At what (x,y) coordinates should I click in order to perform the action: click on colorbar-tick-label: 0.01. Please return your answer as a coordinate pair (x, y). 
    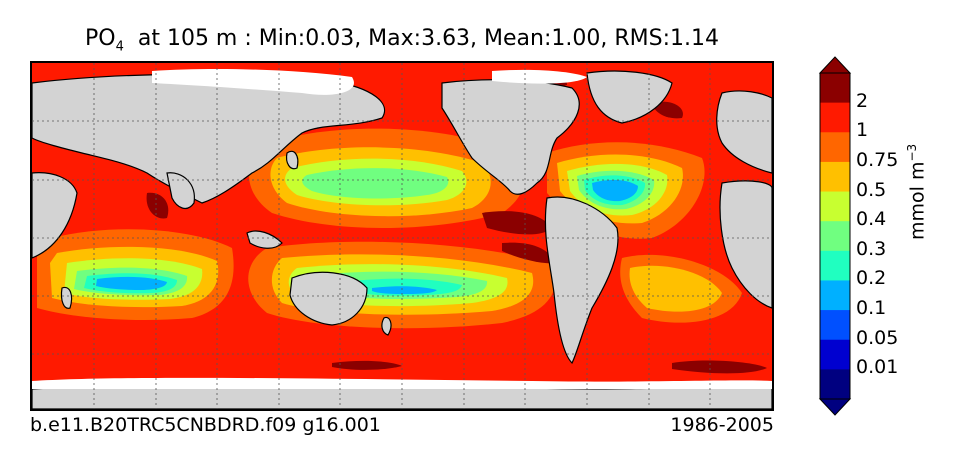
    Looking at the image, I should click on (877, 367).